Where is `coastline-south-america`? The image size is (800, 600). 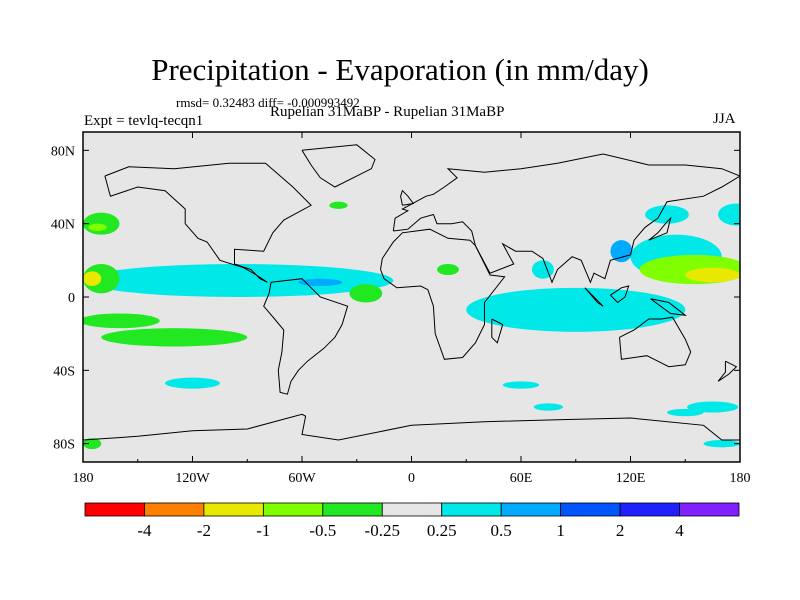
coastline-south-america is located at coordinates (306, 336).